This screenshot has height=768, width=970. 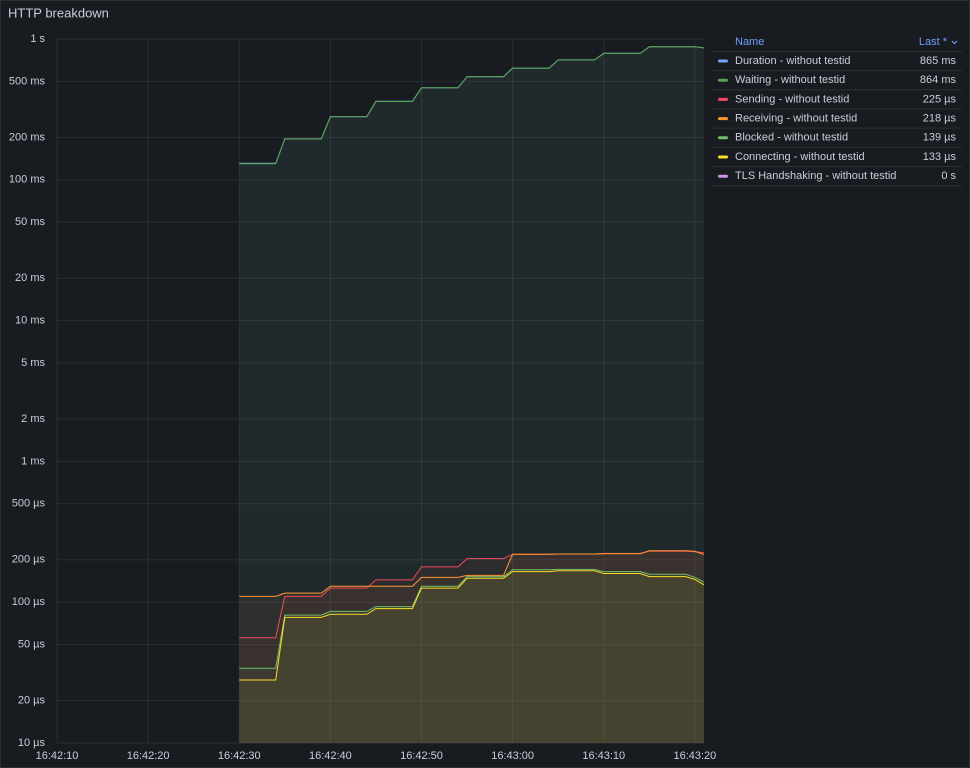 What do you see at coordinates (512, 756) in the screenshot?
I see `x-tick-label: 16:43:00` at bounding box center [512, 756].